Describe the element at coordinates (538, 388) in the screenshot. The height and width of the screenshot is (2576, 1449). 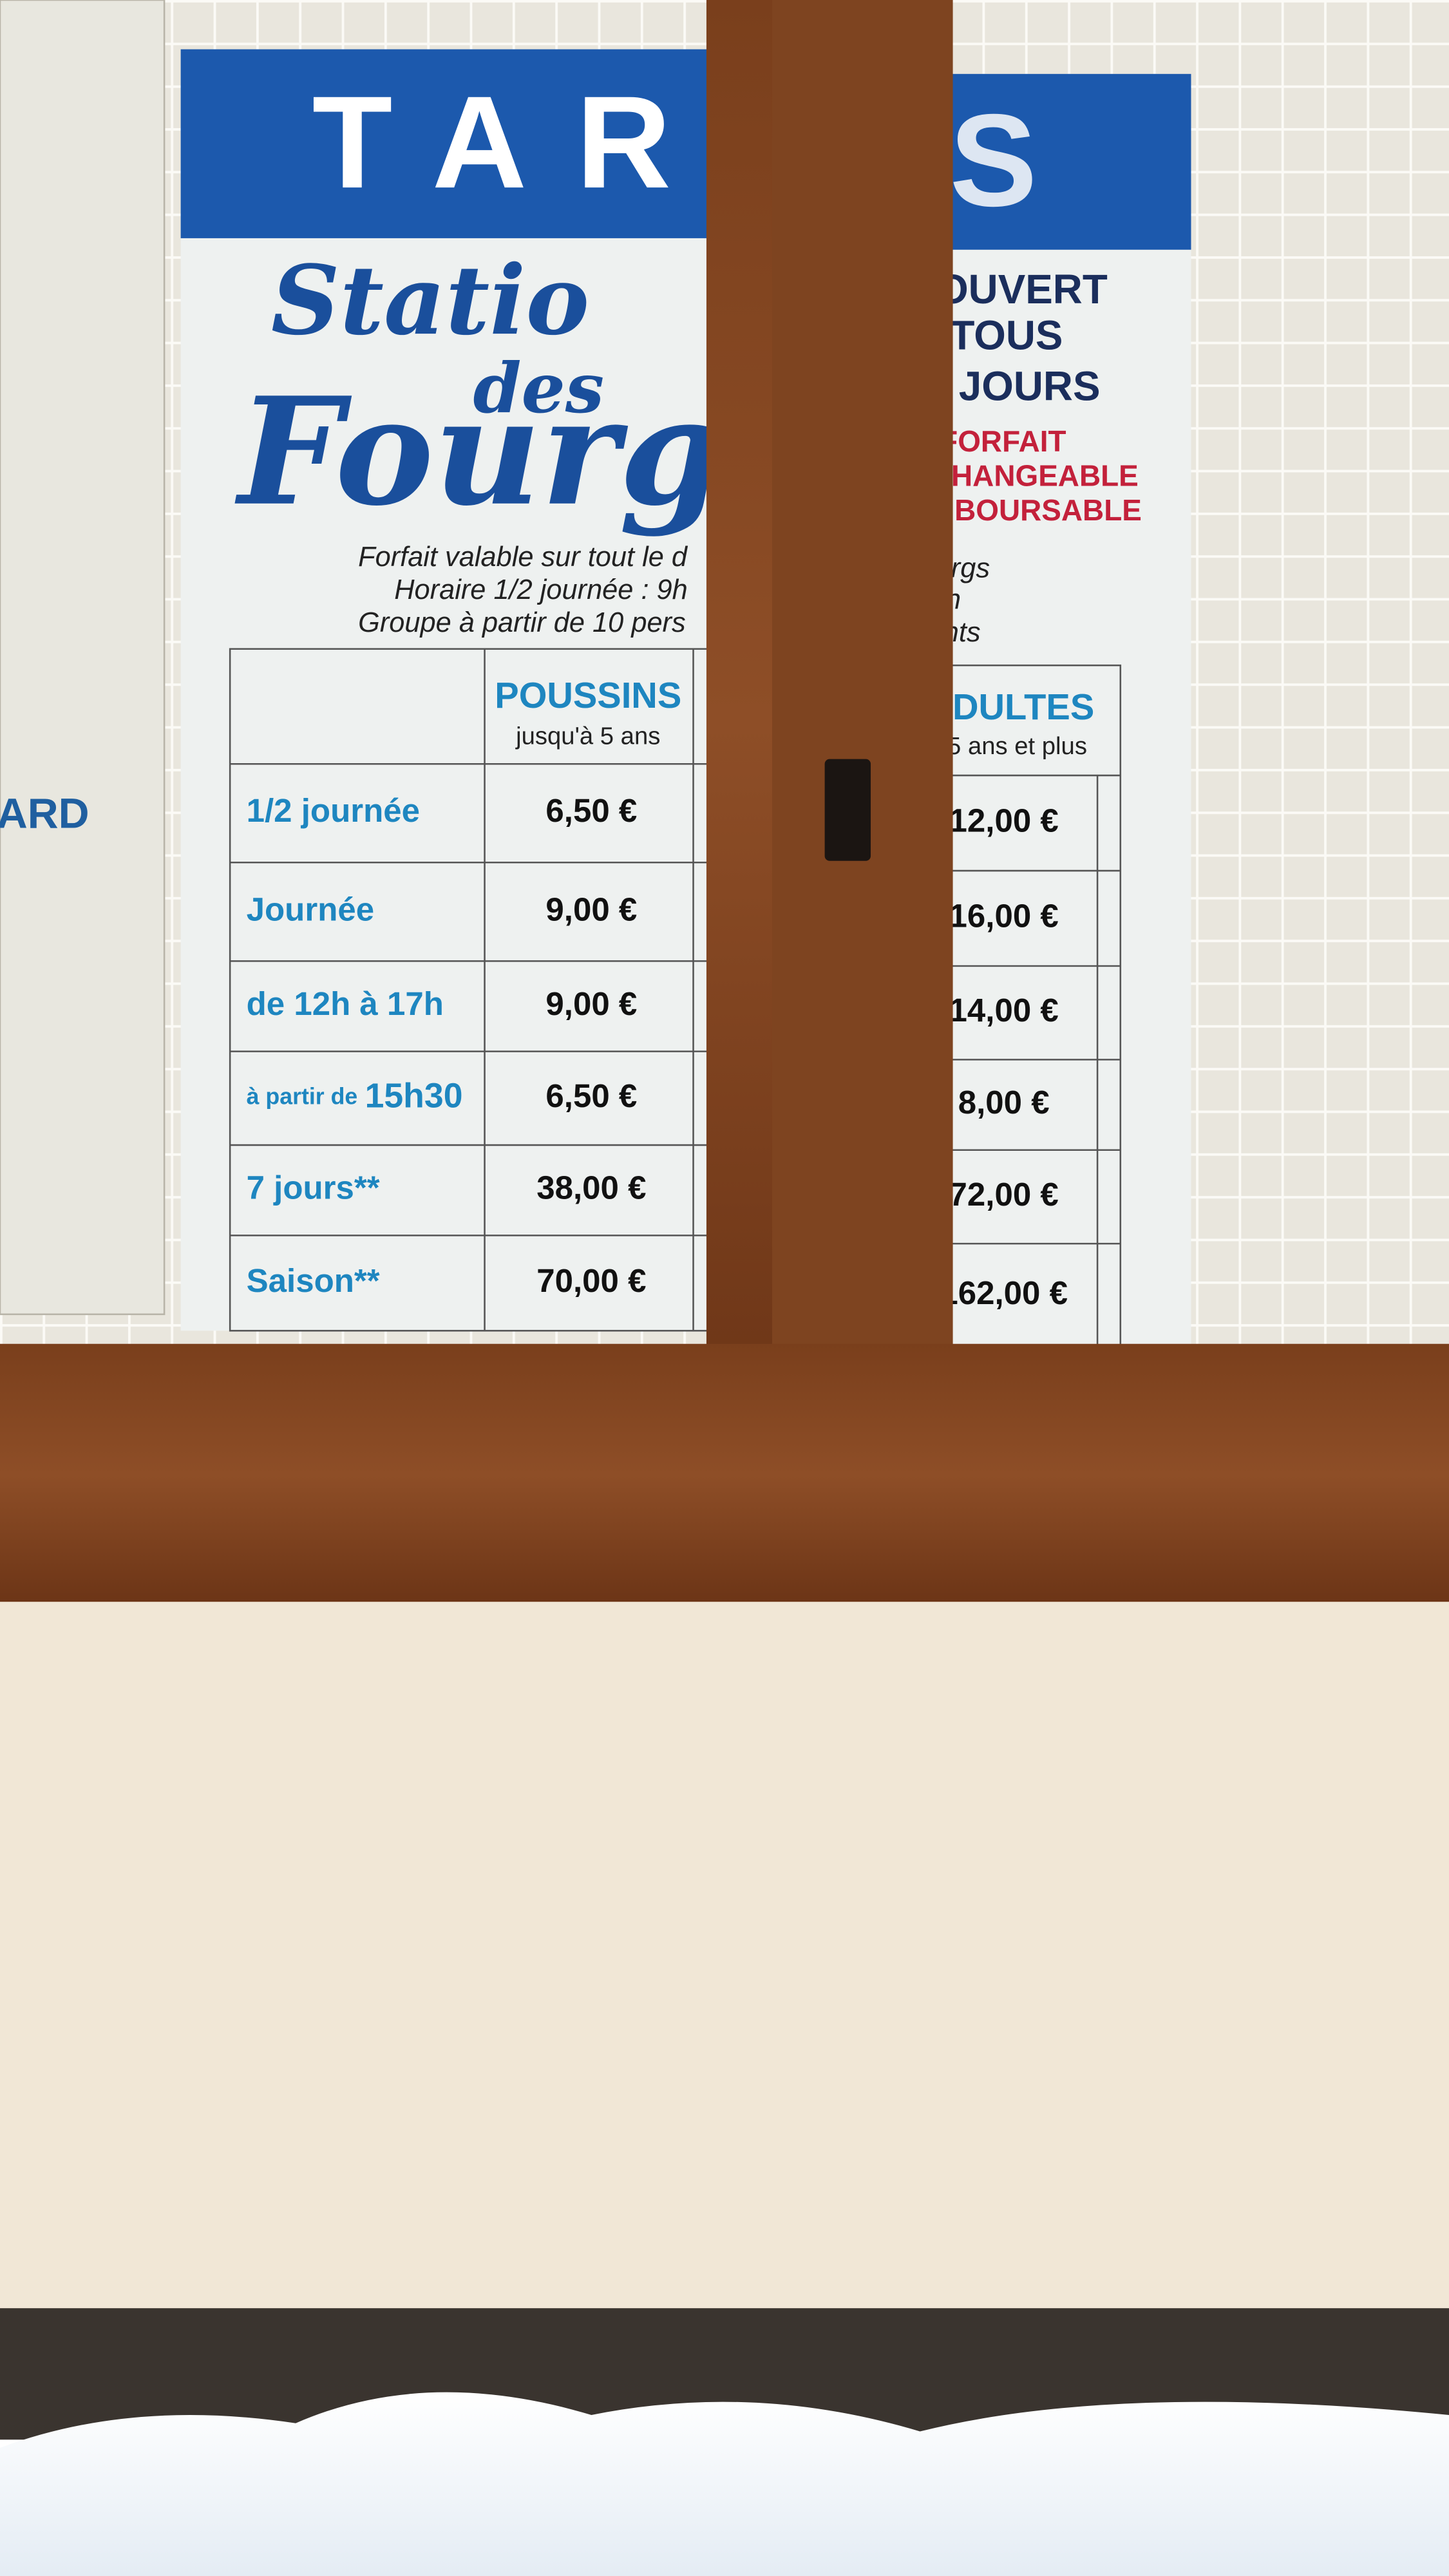
I see `title-line: des` at that location.